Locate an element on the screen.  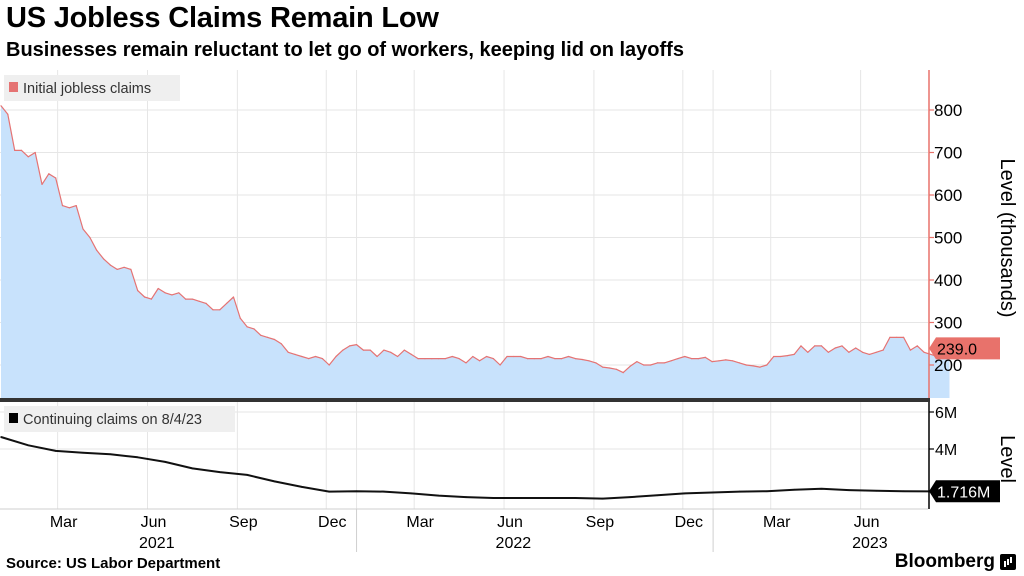
y-tick-label: 200 is located at coordinates (948, 365).